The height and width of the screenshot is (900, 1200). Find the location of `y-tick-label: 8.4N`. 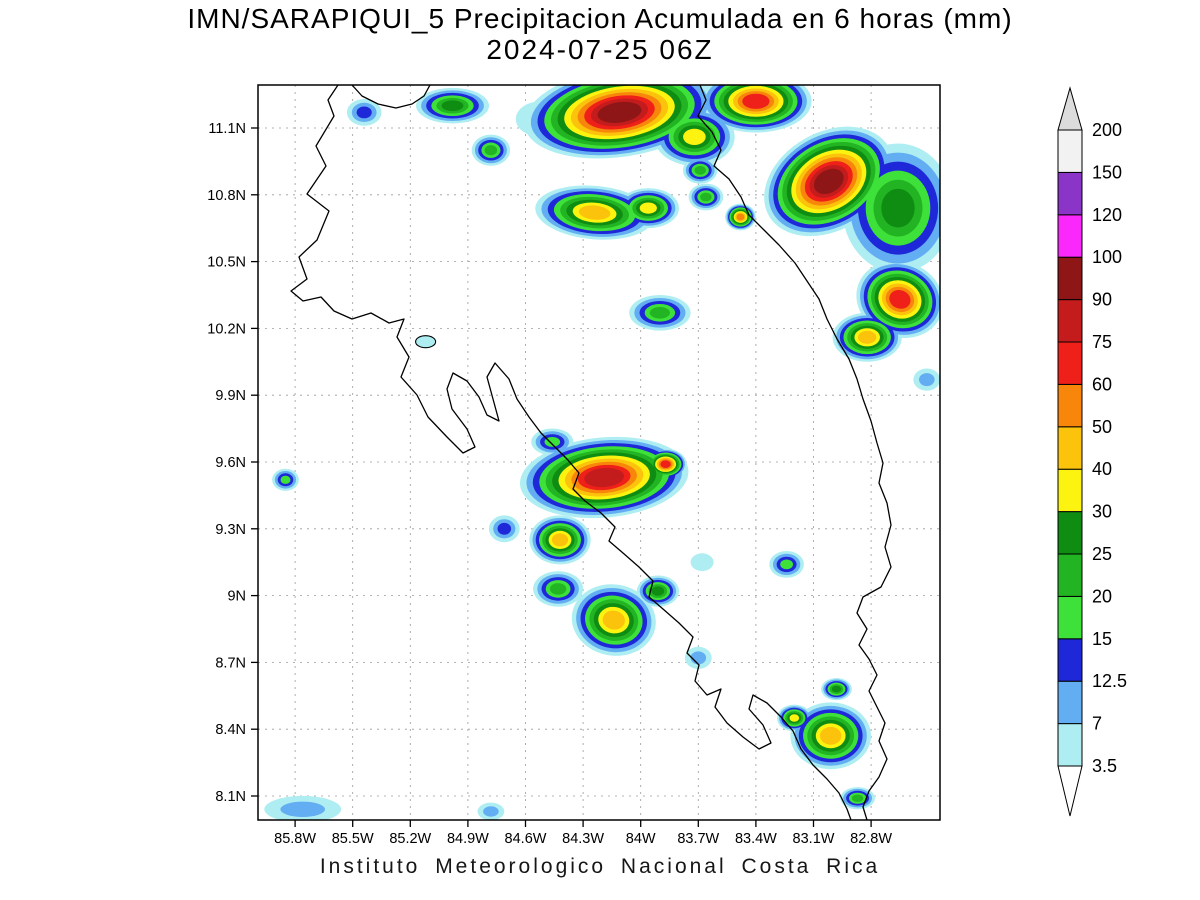

y-tick-label: 8.4N is located at coordinates (230, 730).